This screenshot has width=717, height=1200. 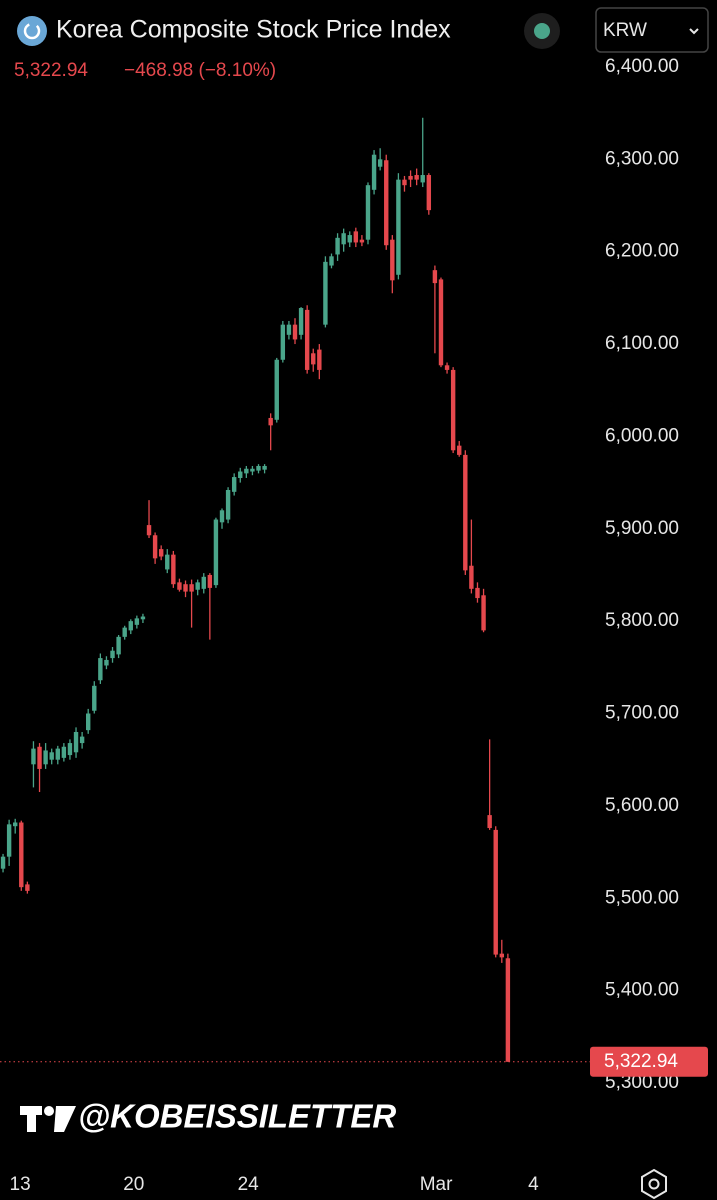 What do you see at coordinates (625, 30) in the screenshot?
I see `currency-label: KRW` at bounding box center [625, 30].